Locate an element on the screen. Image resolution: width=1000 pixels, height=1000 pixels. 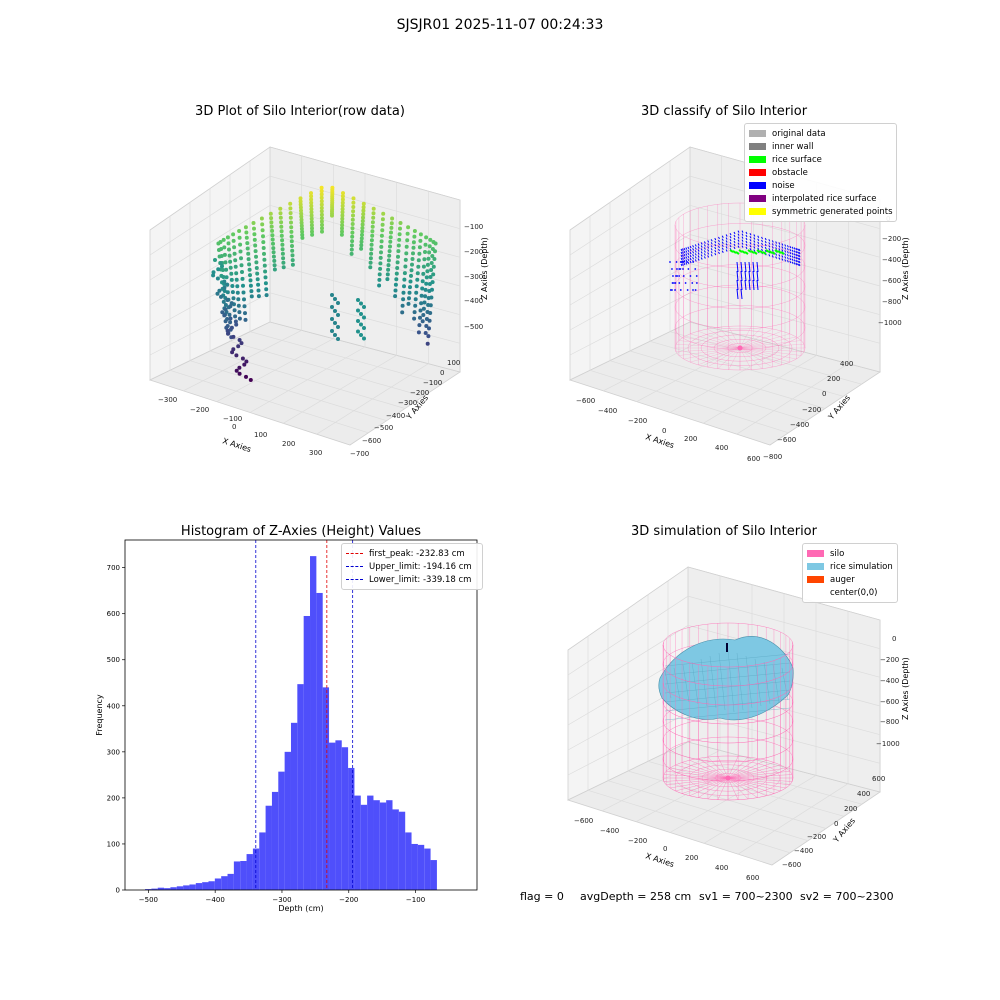
y-tick: −800 is located at coordinates (772, 457).